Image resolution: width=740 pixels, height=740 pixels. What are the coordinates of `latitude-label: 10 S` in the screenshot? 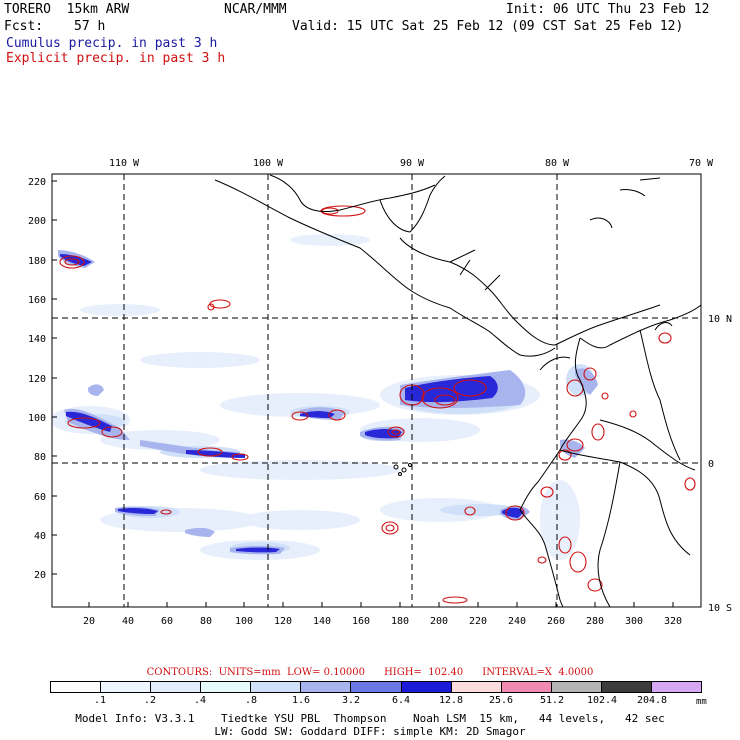 It's located at (720, 608).